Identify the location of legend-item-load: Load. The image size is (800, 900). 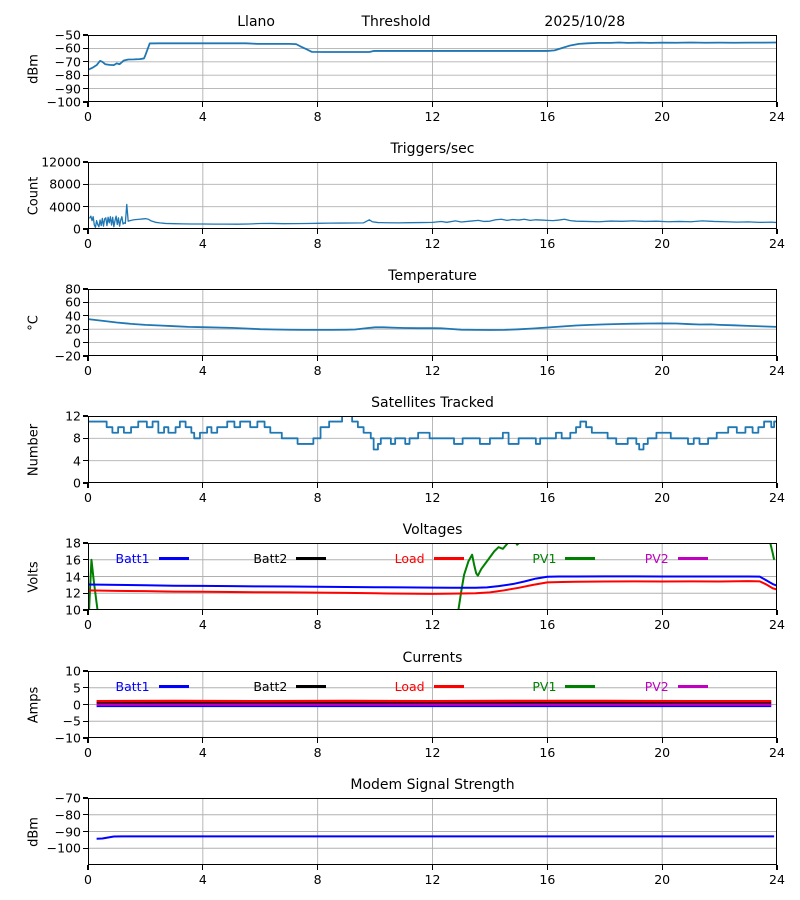
(429, 686).